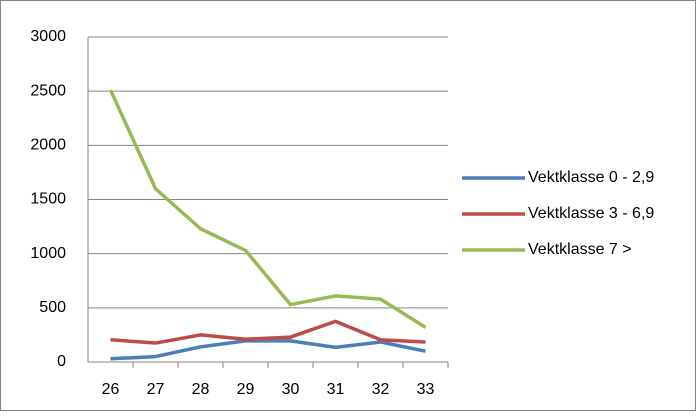 The image size is (697, 417). Describe the element at coordinates (111, 389) in the screenshot. I see `x-tick-label: 26` at that location.